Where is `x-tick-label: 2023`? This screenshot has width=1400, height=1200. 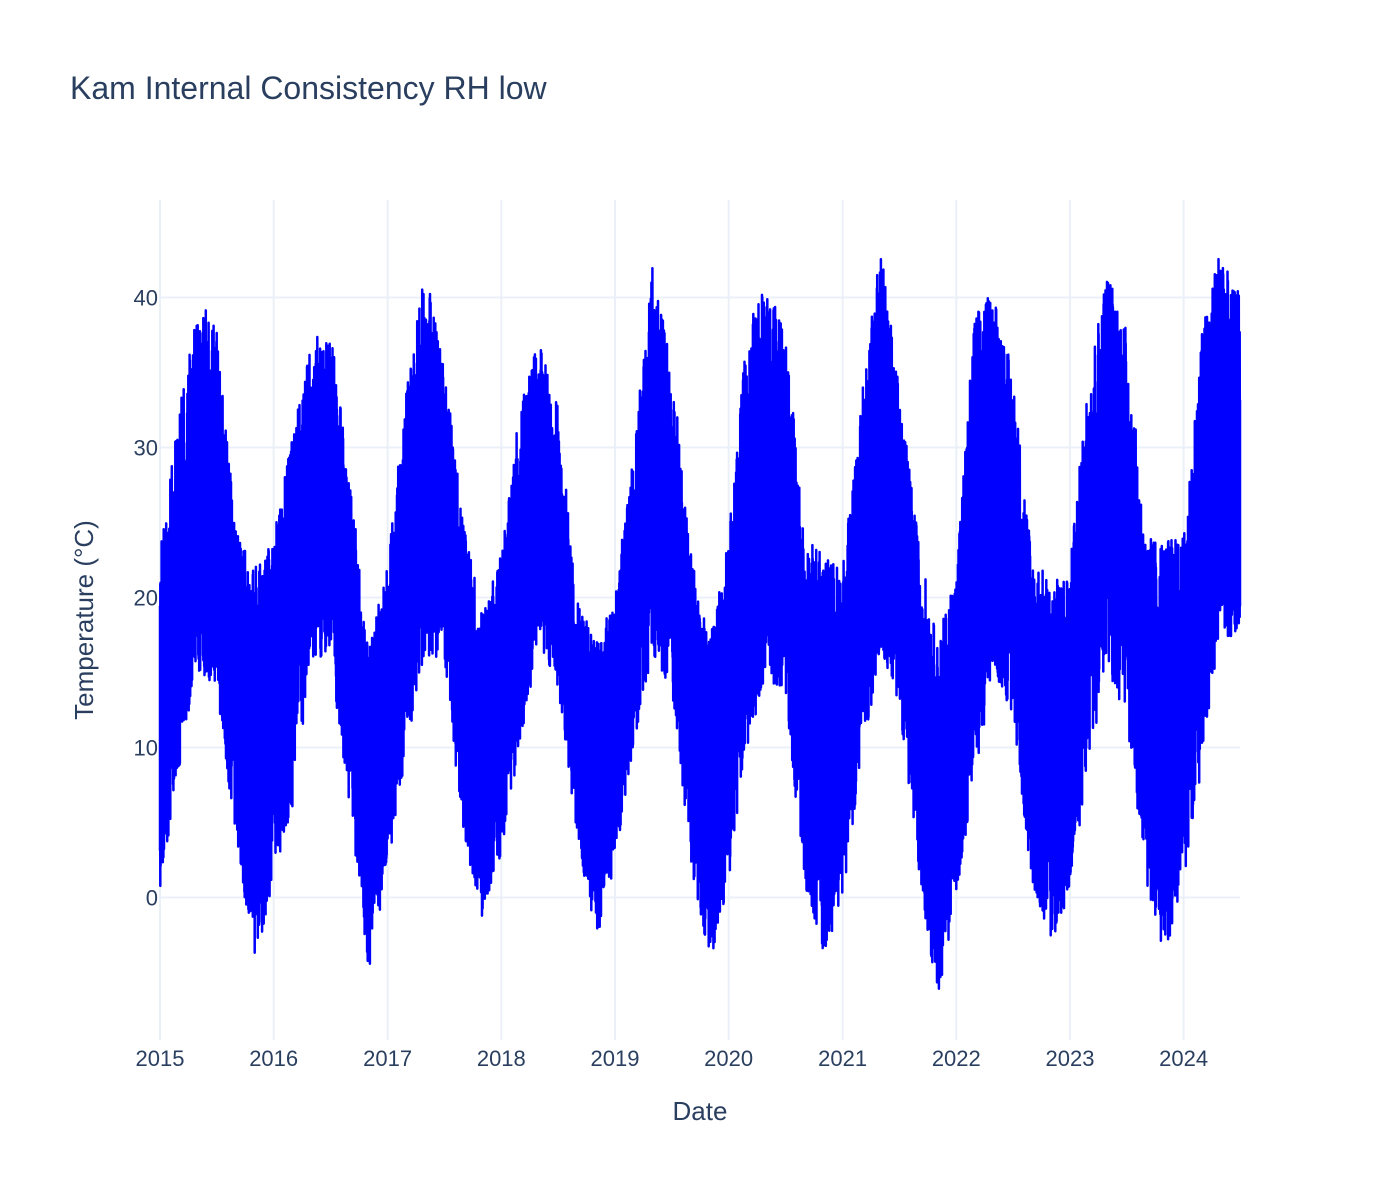
x-tick-label: 2023 is located at coordinates (1069, 1058).